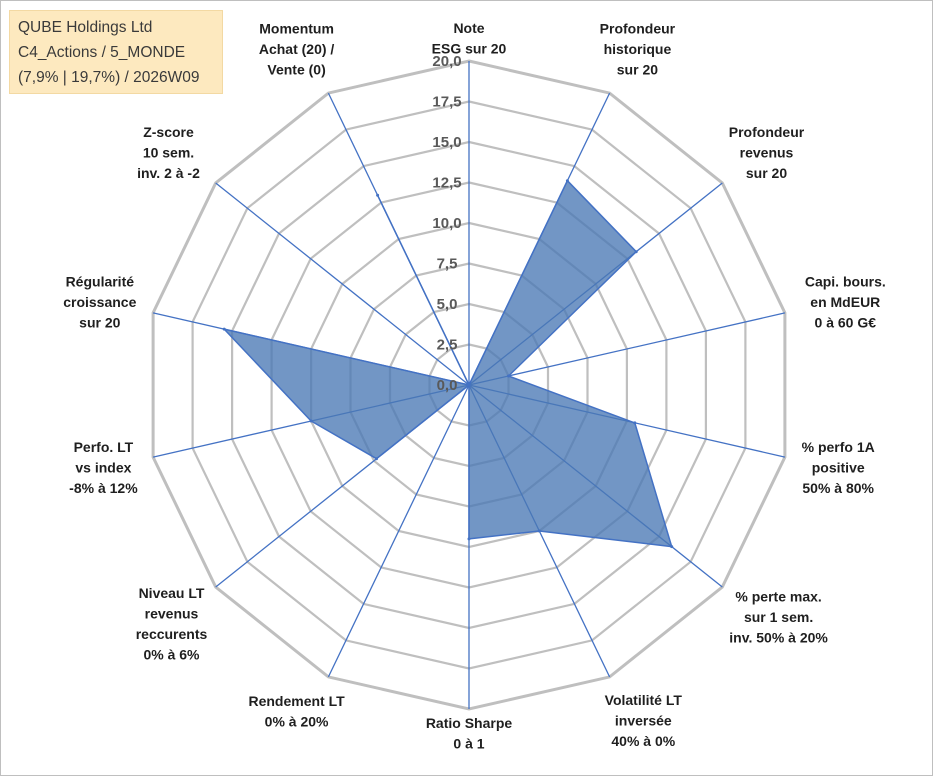  Describe the element at coordinates (778, 617) in the screenshot. I see `axis-label-5: % perte max. sur 1 sem. inv. 50% à 20%` at that location.